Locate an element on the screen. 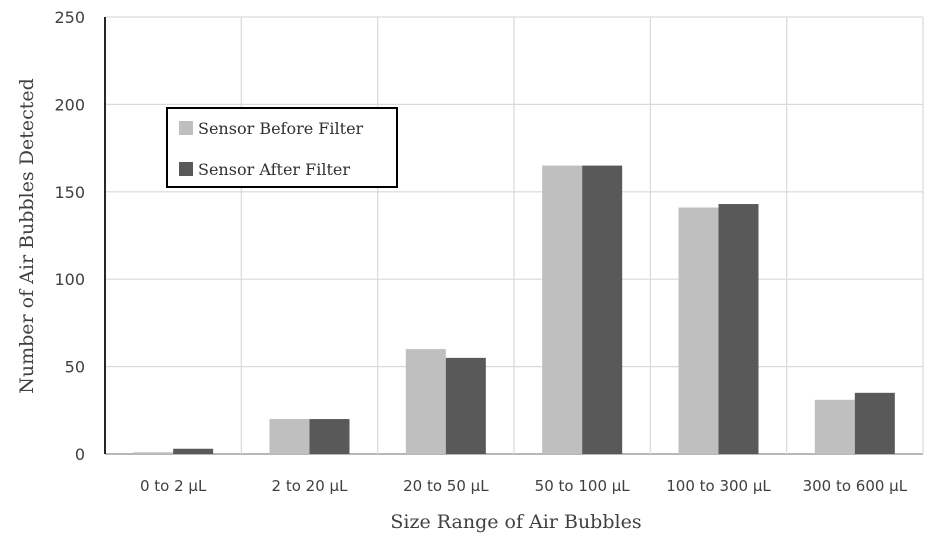  legend-box is located at coordinates (282, 147).